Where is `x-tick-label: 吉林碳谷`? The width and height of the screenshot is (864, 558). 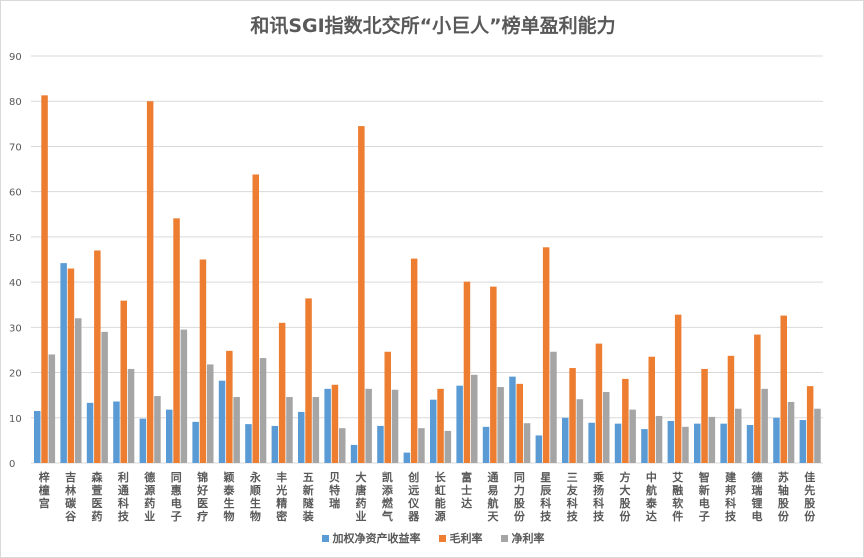 x-tick-label: 吉林碳谷 is located at coordinates (71, 496).